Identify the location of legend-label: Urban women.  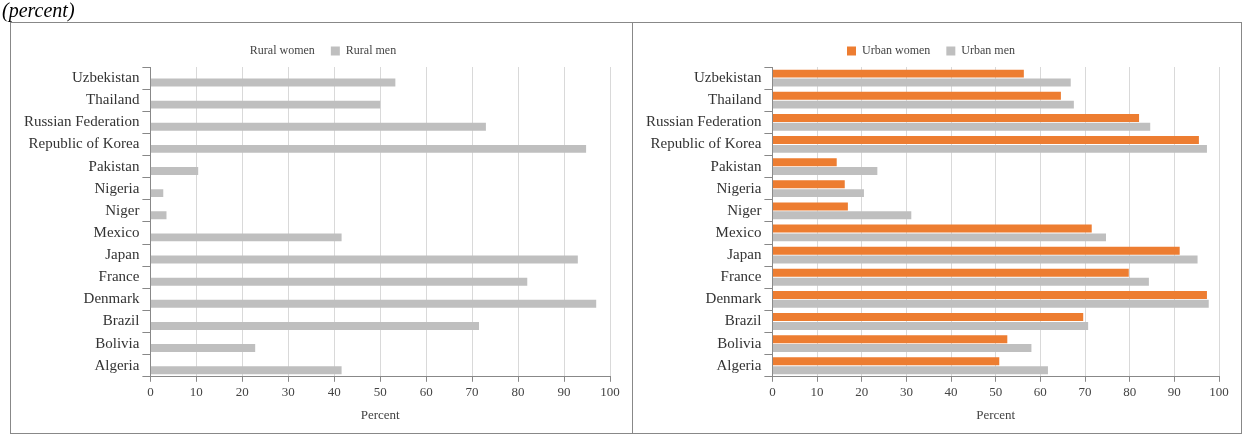
(896, 50).